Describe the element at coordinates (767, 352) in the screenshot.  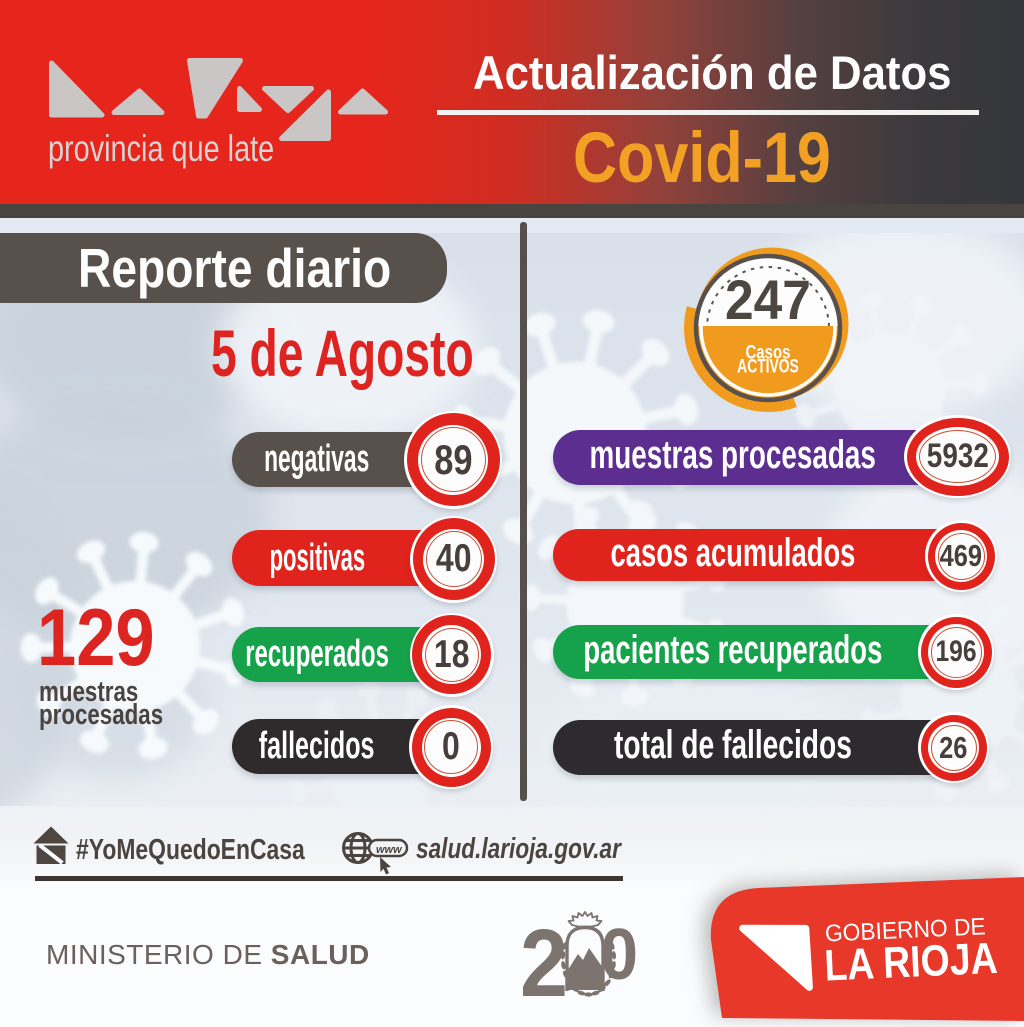
I see `svg-text: Casos` at that location.